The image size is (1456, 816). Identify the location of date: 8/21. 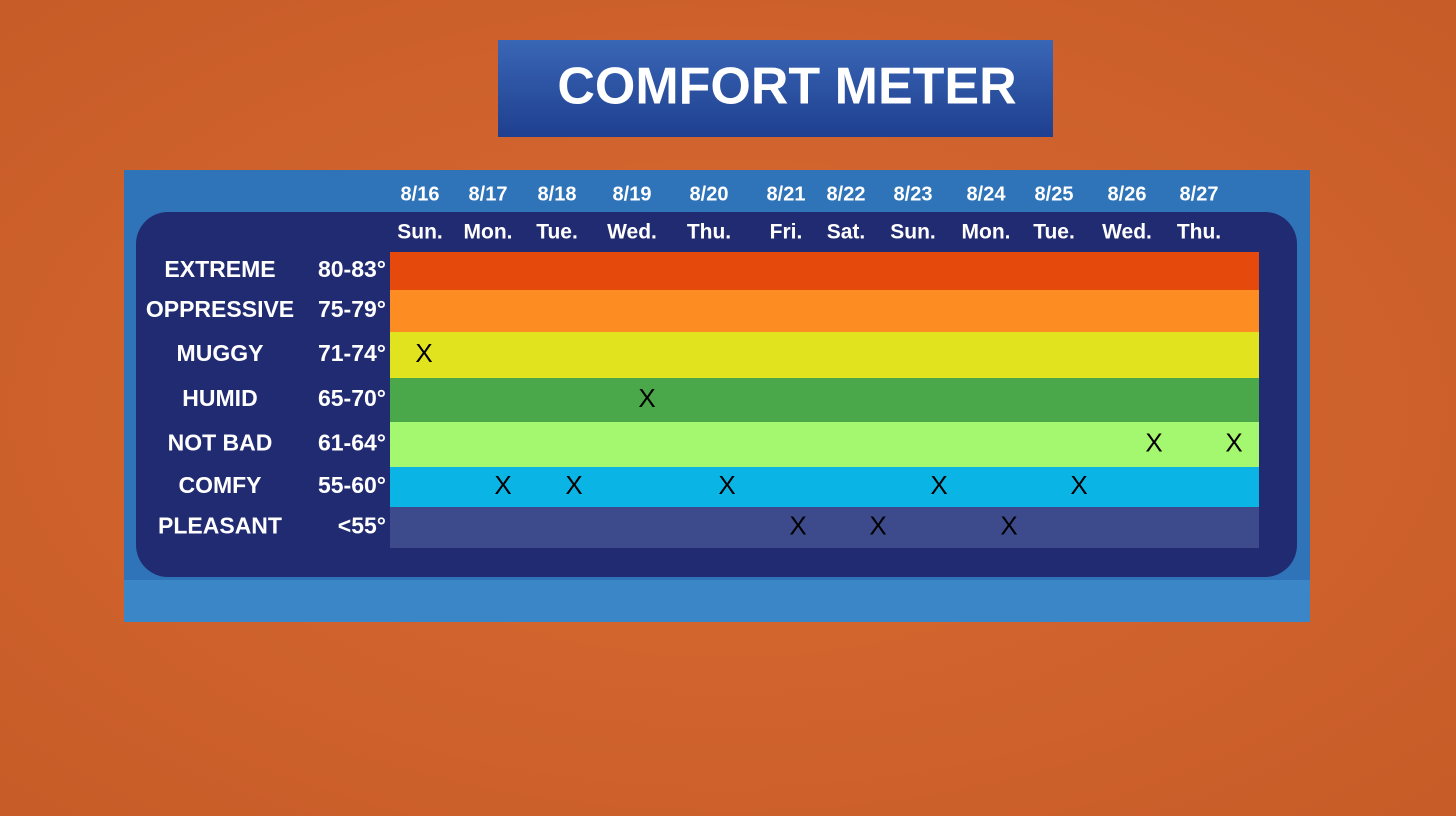
(786, 194).